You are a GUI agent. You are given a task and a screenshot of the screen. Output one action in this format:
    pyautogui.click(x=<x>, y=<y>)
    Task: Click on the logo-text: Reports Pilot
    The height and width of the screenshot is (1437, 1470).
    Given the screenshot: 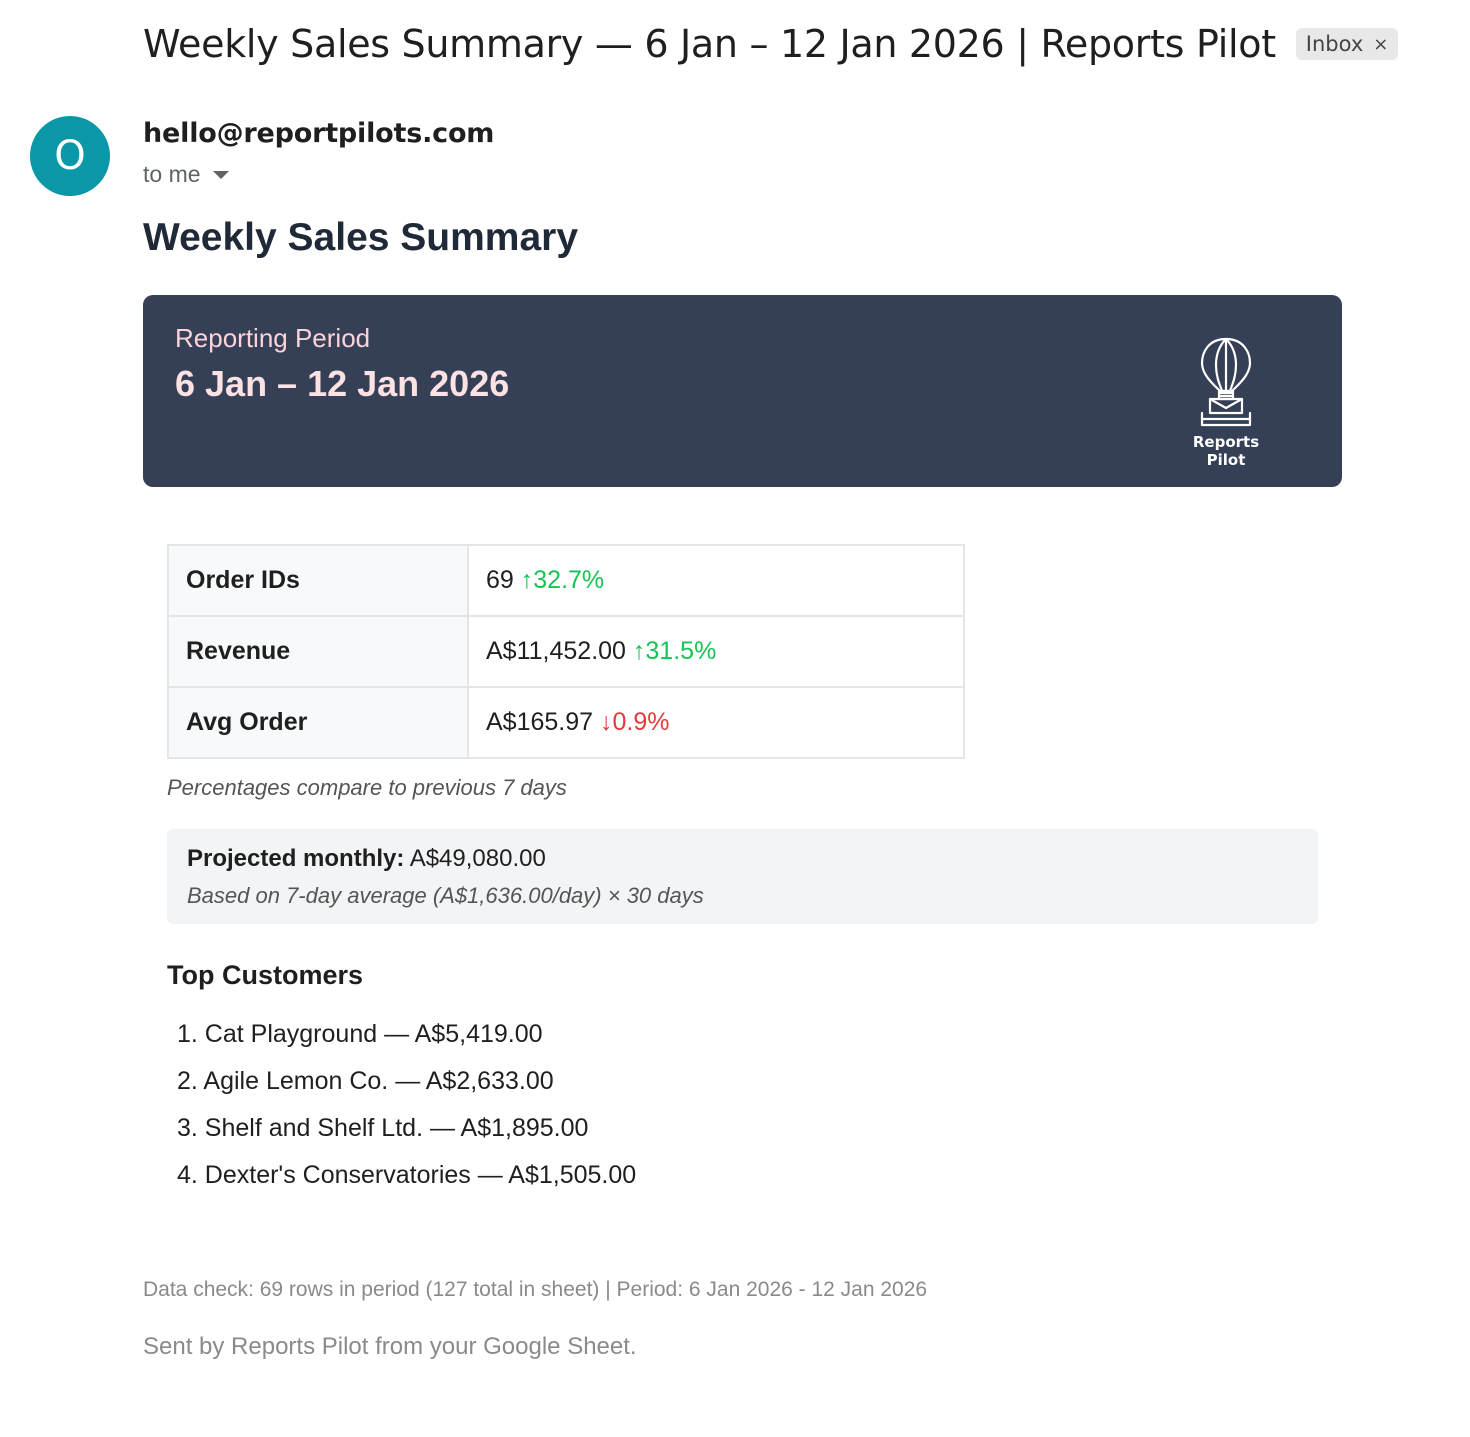 What is the action you would take?
    pyautogui.click(x=1226, y=451)
    